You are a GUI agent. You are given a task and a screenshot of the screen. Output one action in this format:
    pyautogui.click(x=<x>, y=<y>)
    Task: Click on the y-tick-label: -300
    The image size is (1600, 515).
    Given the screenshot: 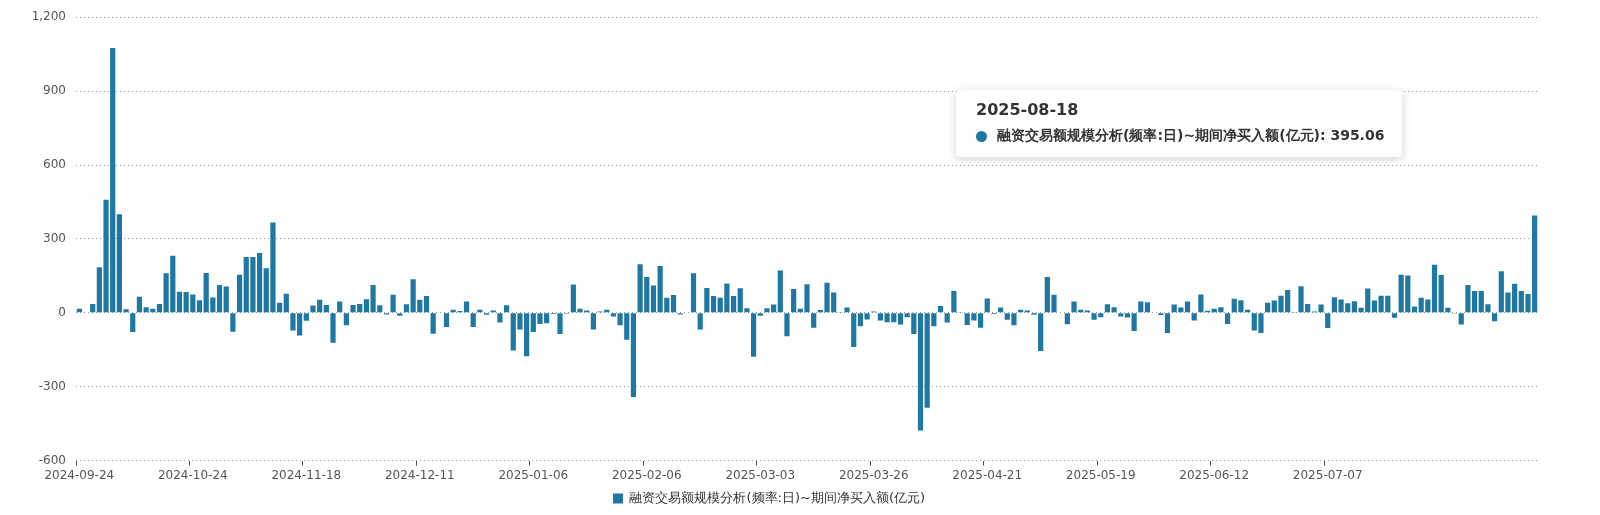 What is the action you would take?
    pyautogui.click(x=52, y=385)
    